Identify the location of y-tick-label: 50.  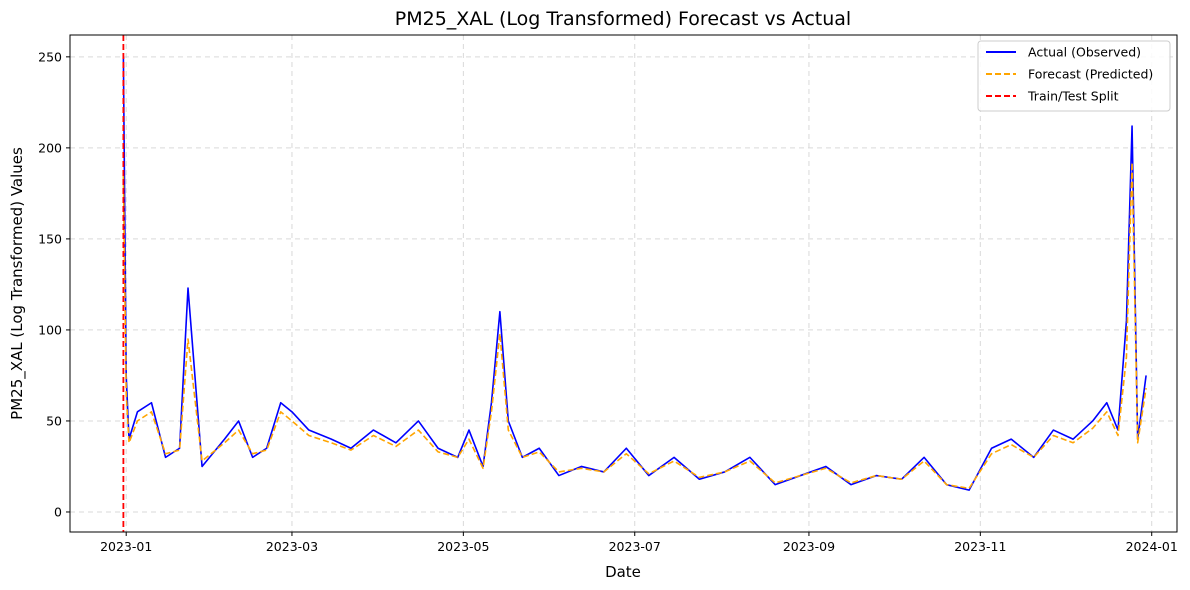
(54, 420).